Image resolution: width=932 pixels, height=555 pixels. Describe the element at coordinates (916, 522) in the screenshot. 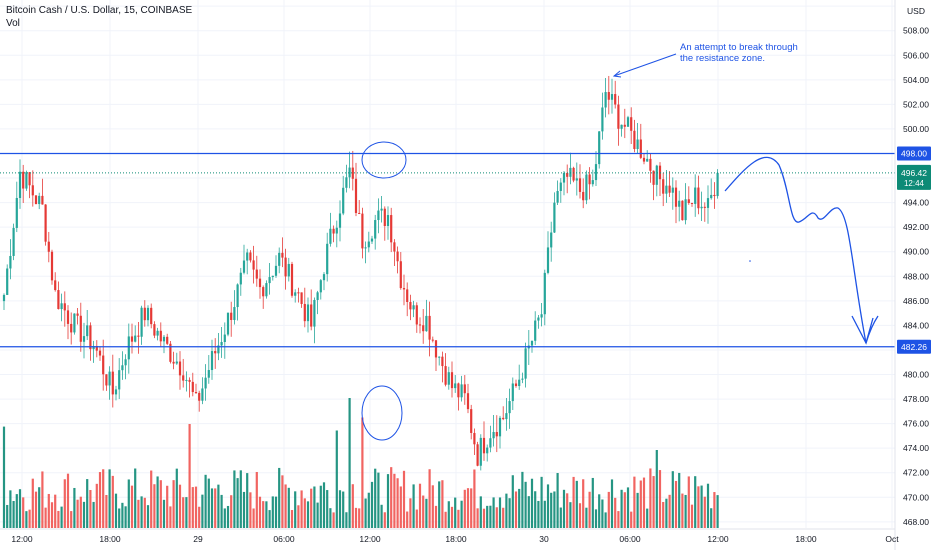

I see `price-tick-label: 468.00` at that location.